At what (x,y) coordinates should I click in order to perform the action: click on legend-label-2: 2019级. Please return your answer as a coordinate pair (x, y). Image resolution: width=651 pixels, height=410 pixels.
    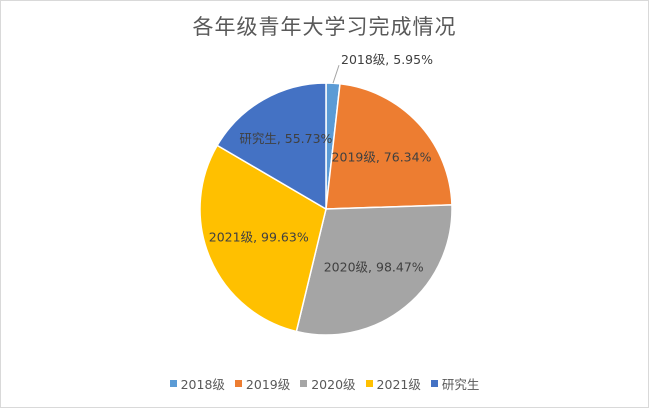
    Looking at the image, I should click on (268, 384).